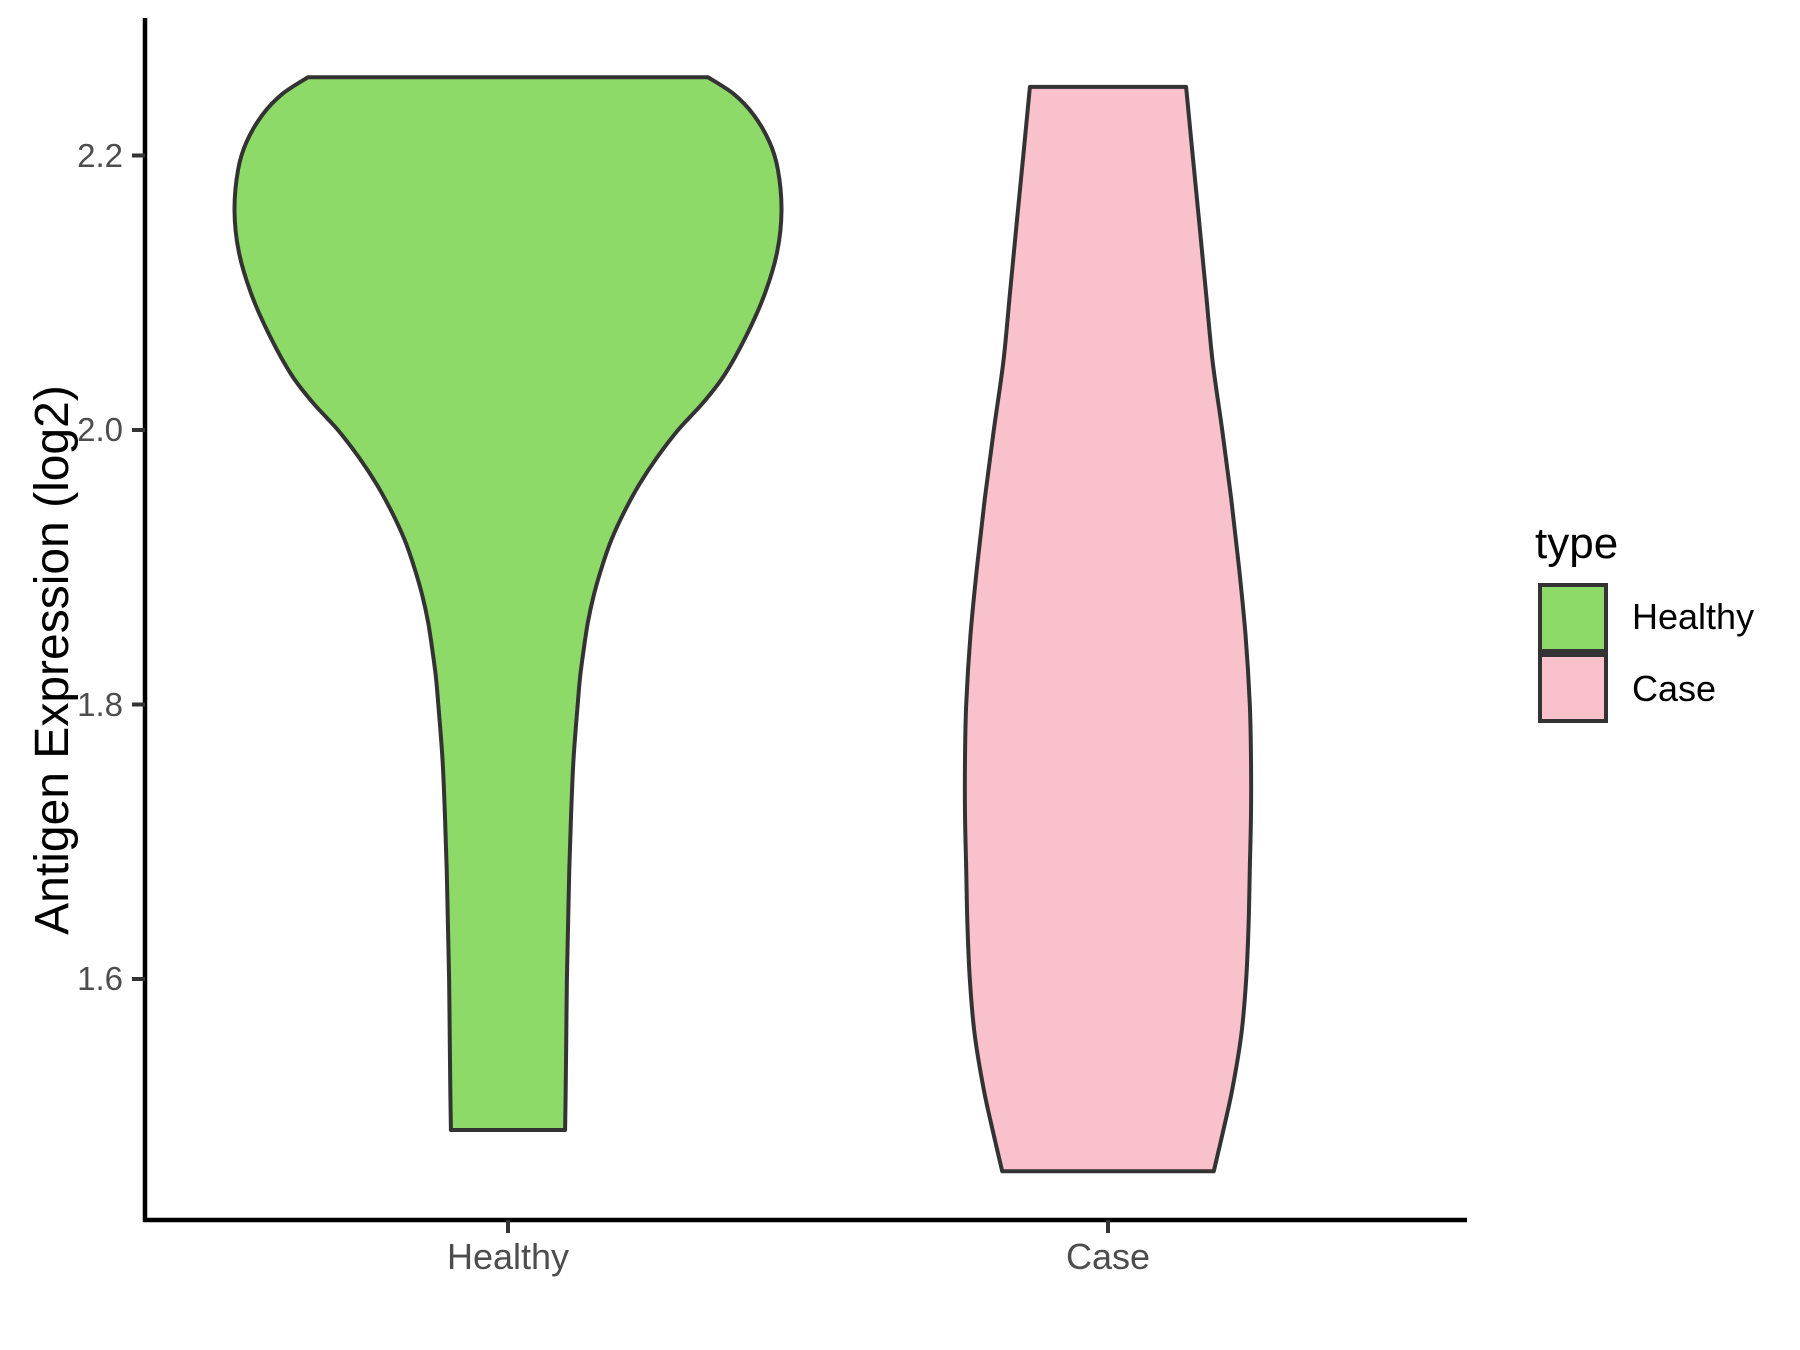  What do you see at coordinates (1573, 688) in the screenshot?
I see `legend-swatch-case` at bounding box center [1573, 688].